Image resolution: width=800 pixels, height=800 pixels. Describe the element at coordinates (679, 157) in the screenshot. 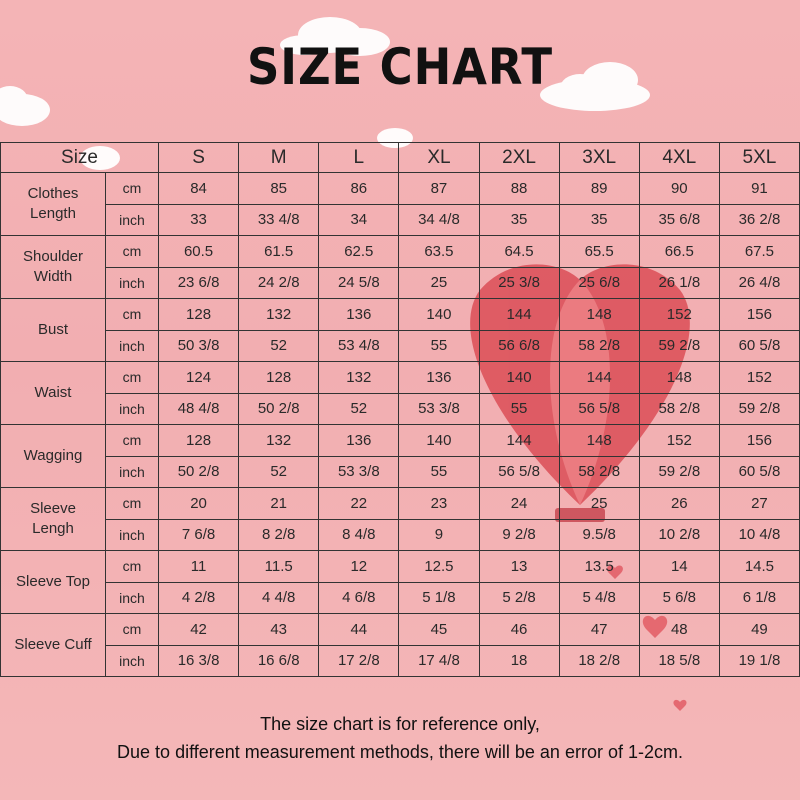

I see `header-cell: 4XL` at that location.